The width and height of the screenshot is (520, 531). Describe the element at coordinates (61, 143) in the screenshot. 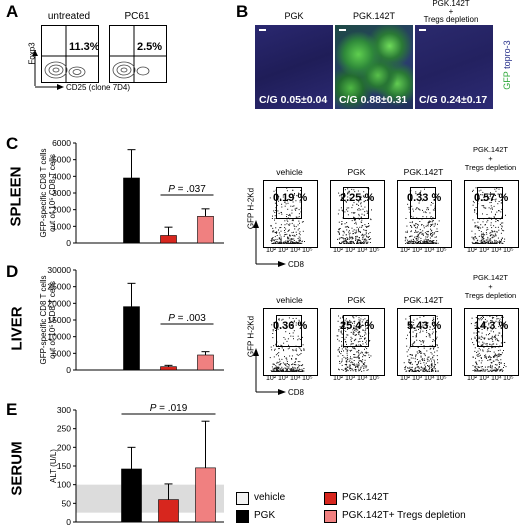

I see `y-tick-label: 6000` at that location.